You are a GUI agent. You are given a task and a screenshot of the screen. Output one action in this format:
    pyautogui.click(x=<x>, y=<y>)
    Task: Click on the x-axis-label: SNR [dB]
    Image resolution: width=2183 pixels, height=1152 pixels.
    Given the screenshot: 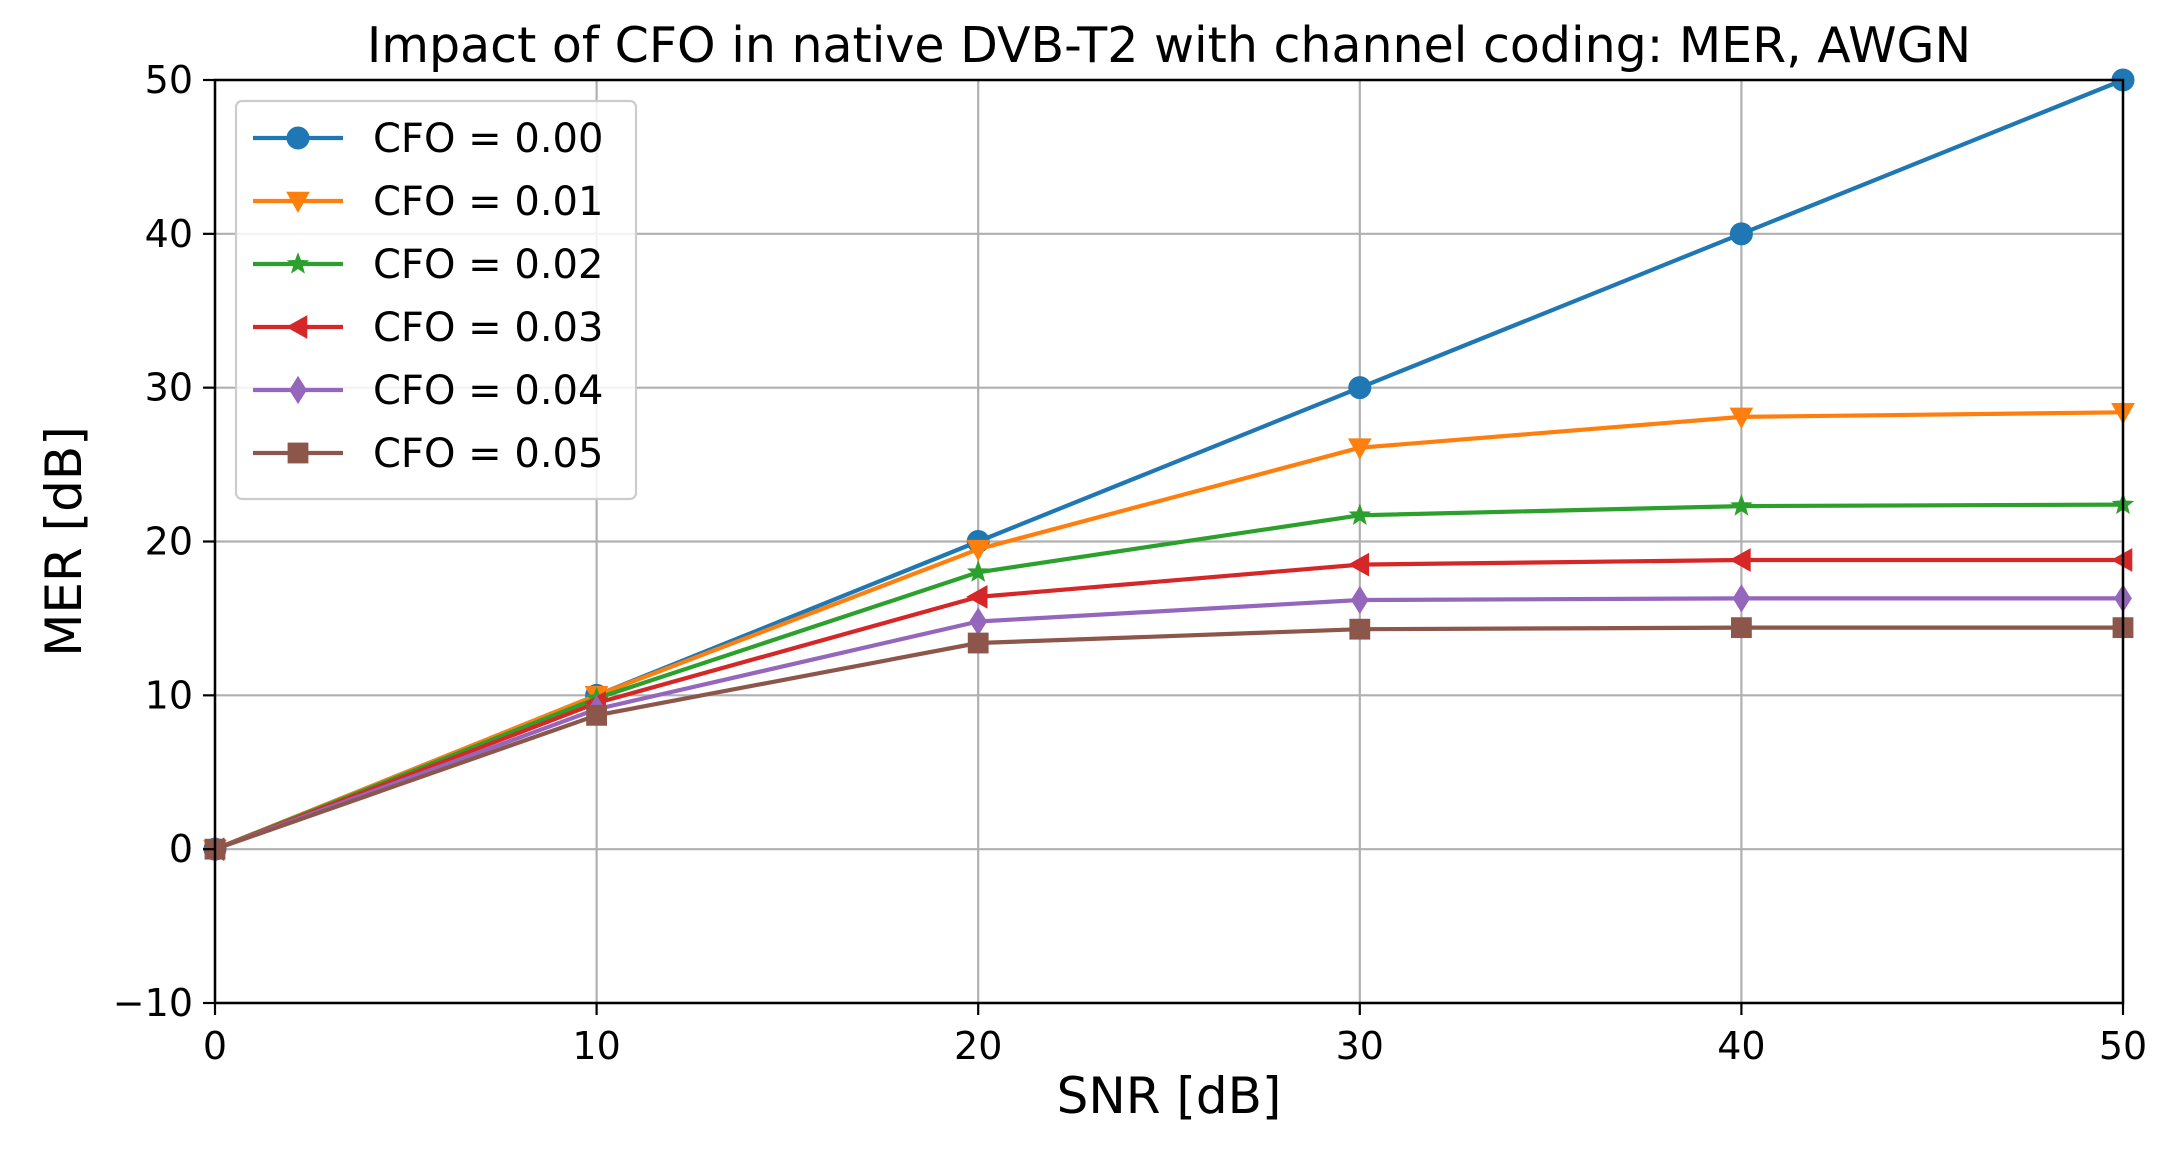 What is the action you would take?
    pyautogui.click(x=1169, y=1096)
    